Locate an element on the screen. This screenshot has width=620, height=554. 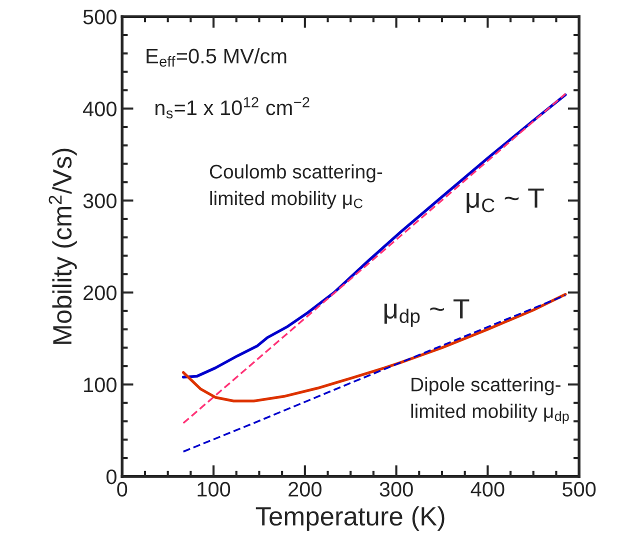
annotation: μ$_{C}$ ~ T is located at coordinates (505, 201).